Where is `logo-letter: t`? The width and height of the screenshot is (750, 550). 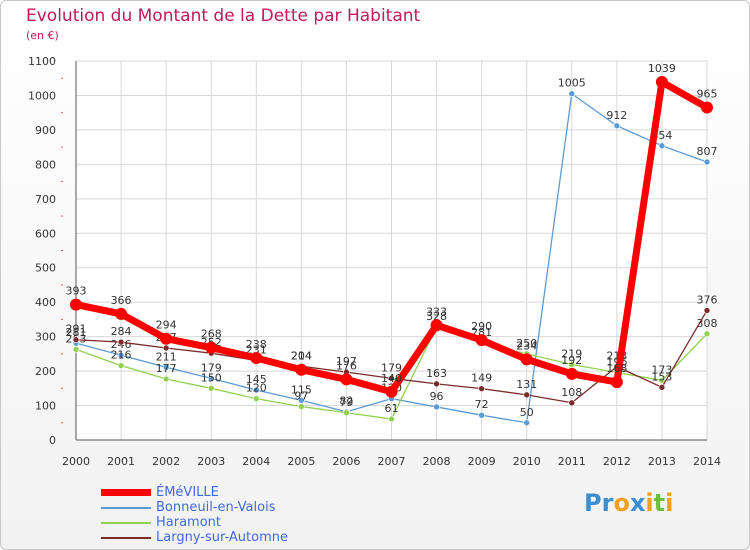
logo-letter: t is located at coordinates (659, 503).